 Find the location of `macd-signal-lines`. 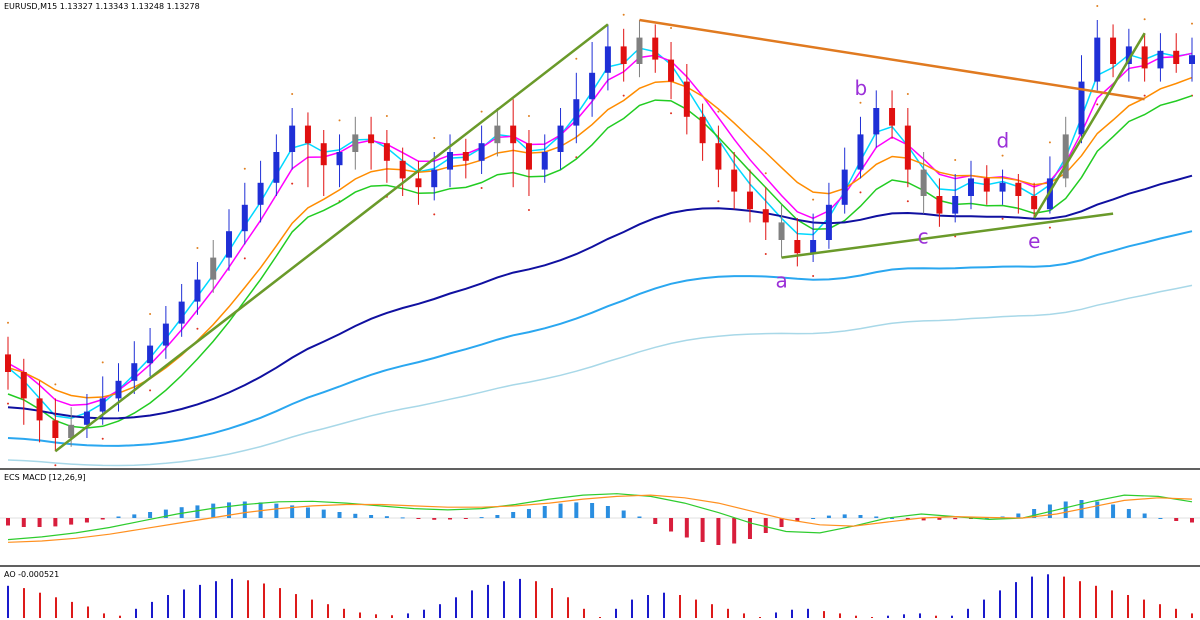

macd-signal-lines is located at coordinates (600, 518).